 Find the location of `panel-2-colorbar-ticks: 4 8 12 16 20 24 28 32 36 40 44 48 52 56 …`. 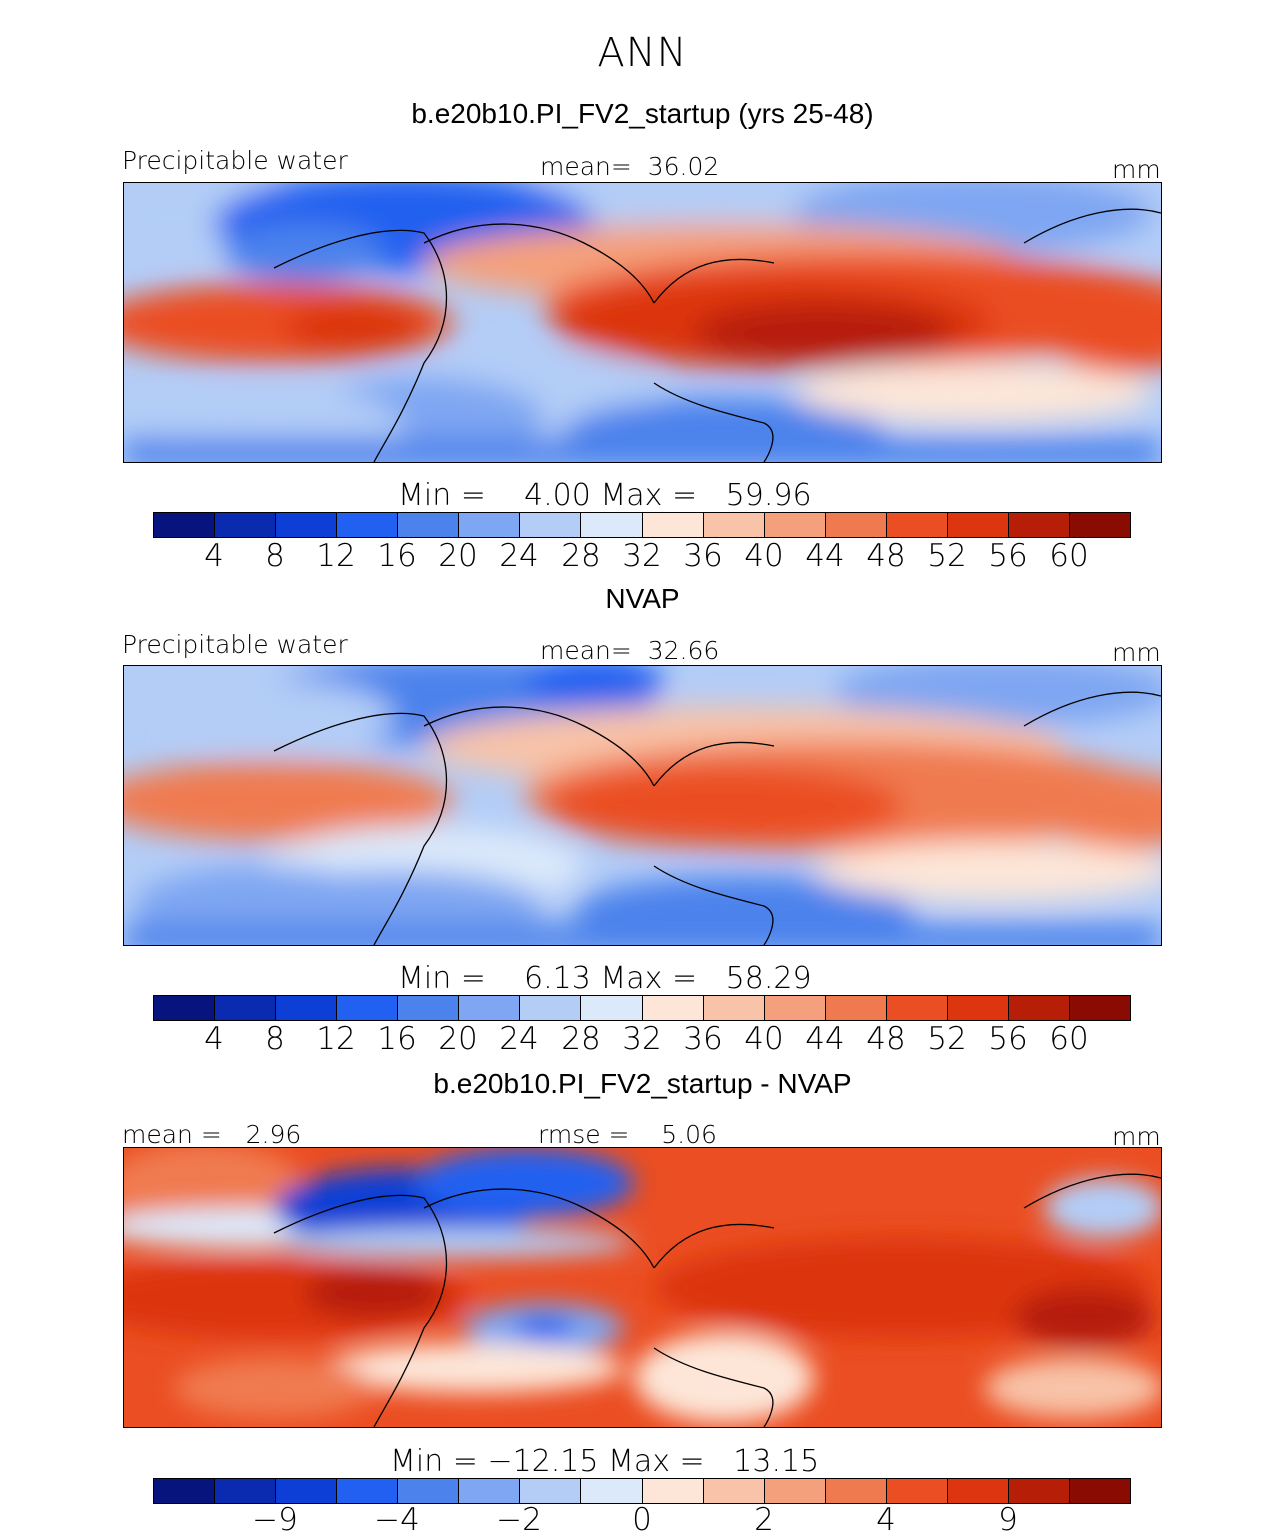

panel-2-colorbar-ticks: 4 8 12 16 20 24 28 32 36 40 44 48 52 56 … is located at coordinates (642, 1041).